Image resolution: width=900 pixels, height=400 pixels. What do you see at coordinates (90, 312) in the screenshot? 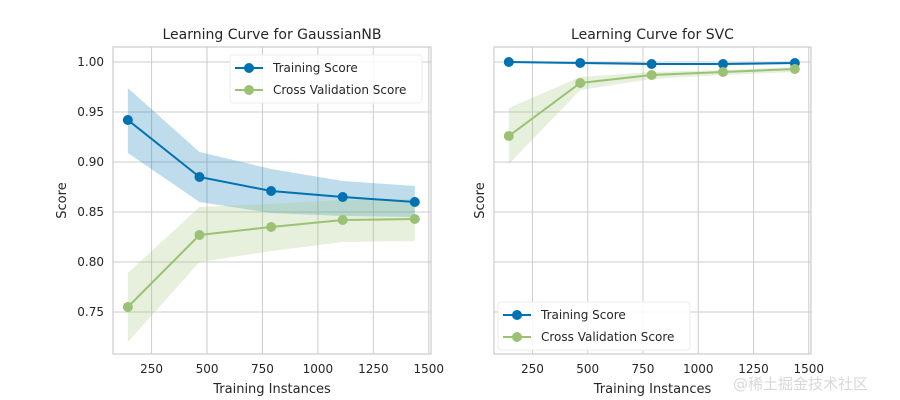
I see `y-tick-label: 0.75` at bounding box center [90, 312].